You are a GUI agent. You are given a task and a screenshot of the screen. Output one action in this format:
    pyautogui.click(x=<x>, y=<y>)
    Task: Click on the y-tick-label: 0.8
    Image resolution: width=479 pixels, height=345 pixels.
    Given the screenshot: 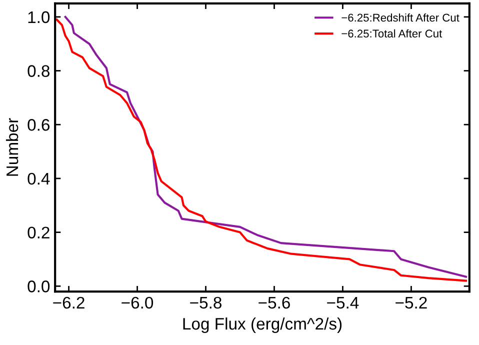 What is the action you would take?
    pyautogui.click(x=39, y=71)
    